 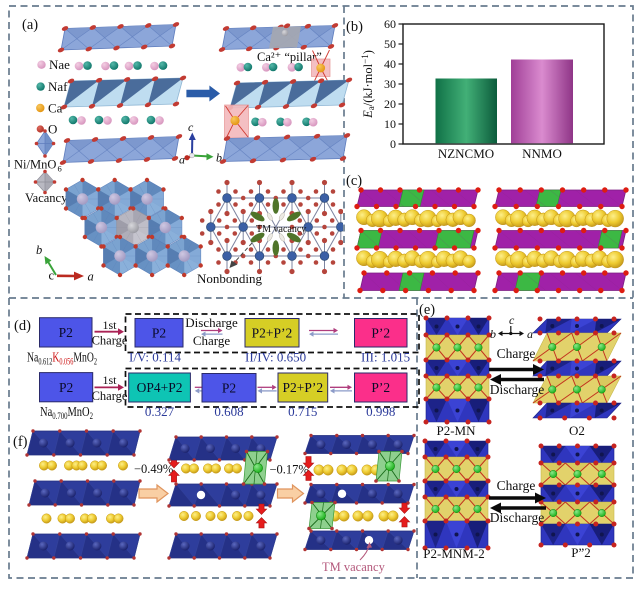 What do you see at coordinates (289, 470) in the screenshot?
I see `svg-text: −0.17%` at bounding box center [289, 470].